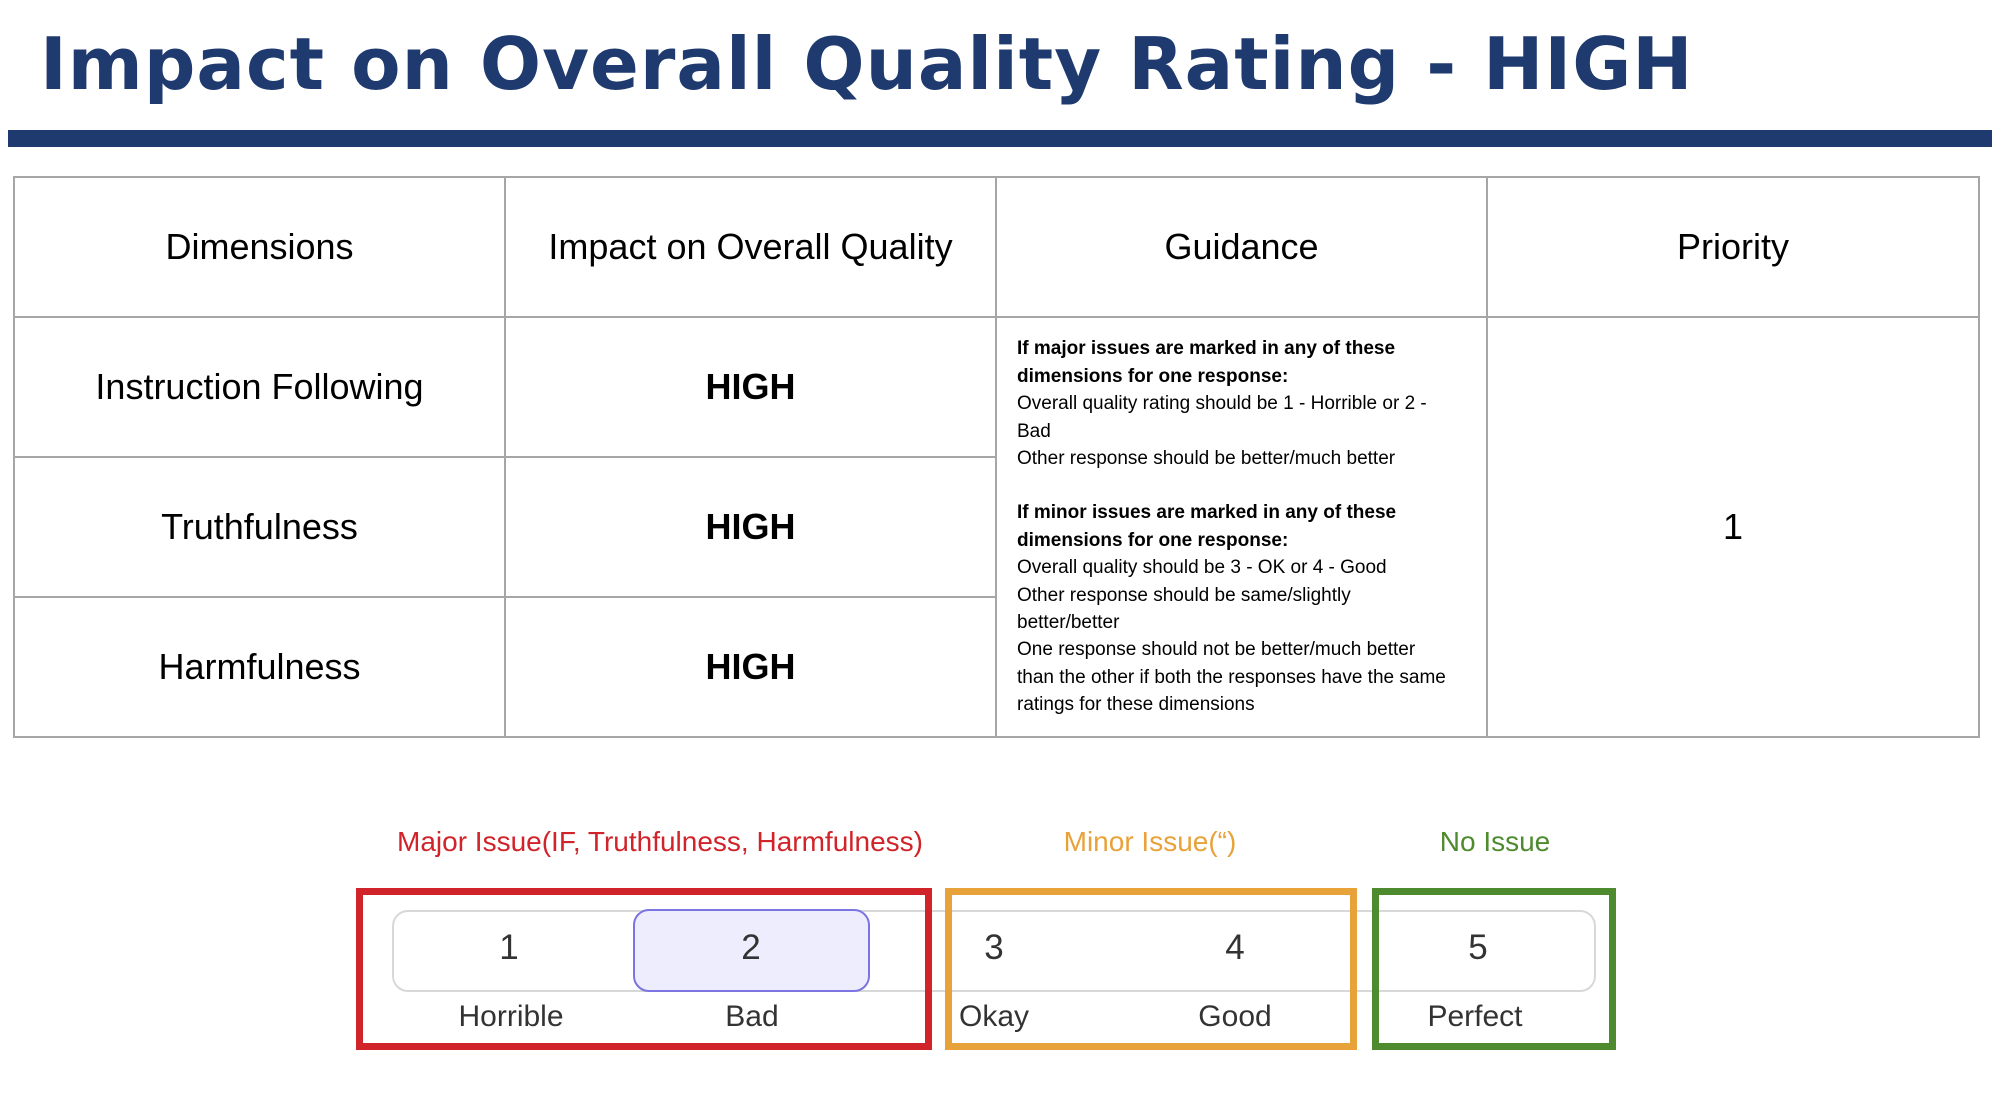 Image resolution: width=1998 pixels, height=1112 pixels. What do you see at coordinates (1235, 1016) in the screenshot?
I see `rating-label-good: Good` at bounding box center [1235, 1016].